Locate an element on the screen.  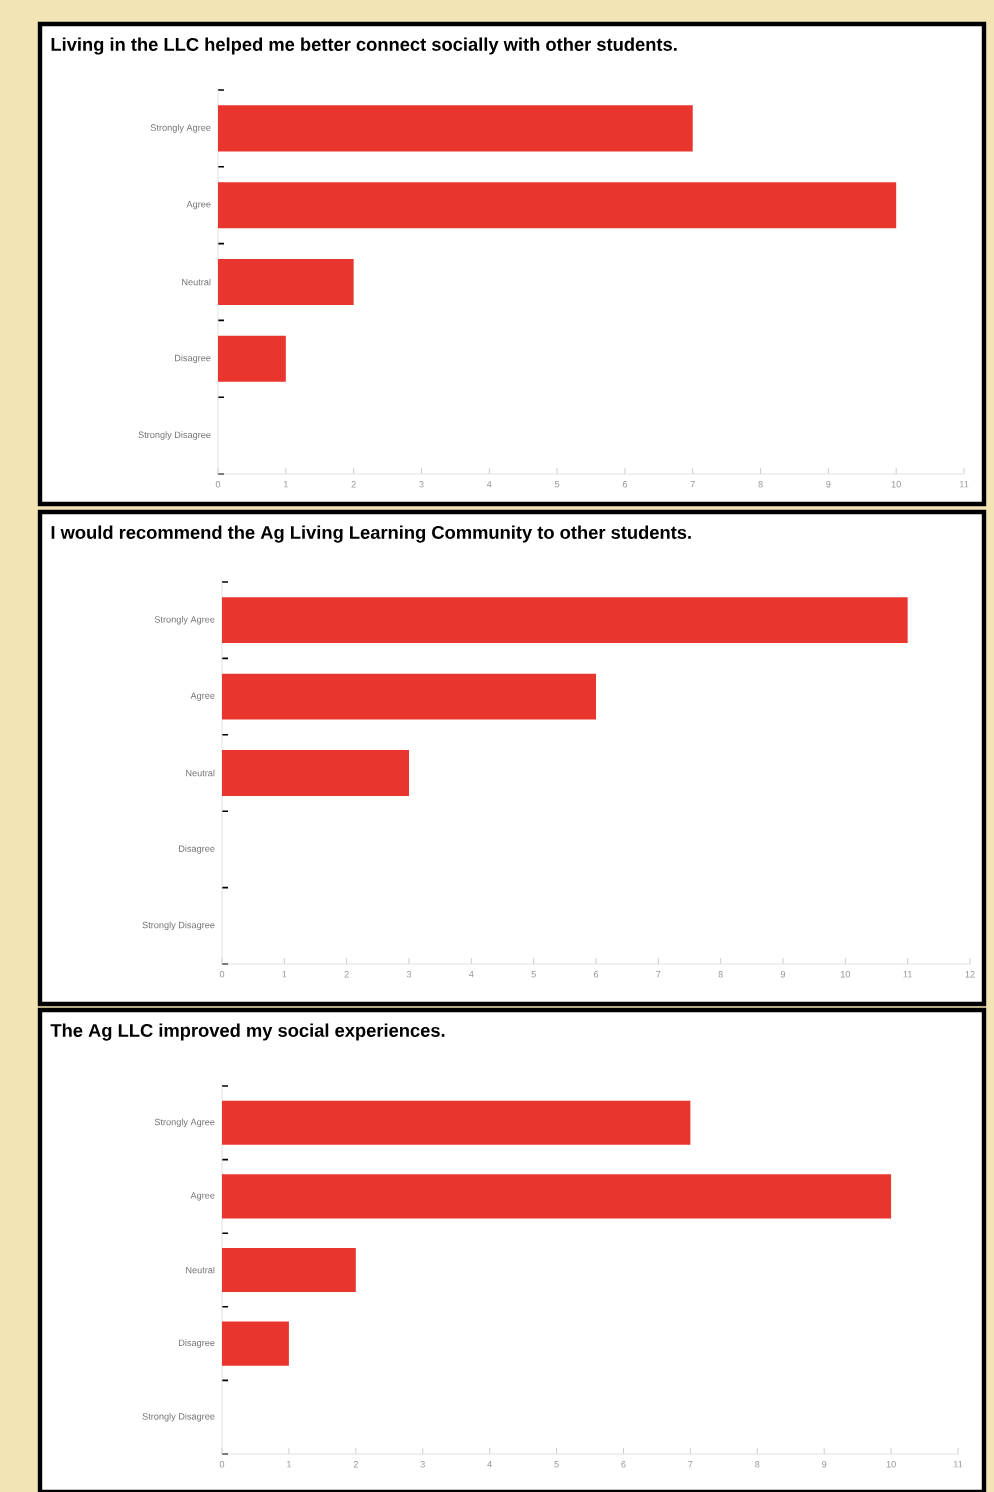
chart-title: I would recommend the Ag Living Learning Community to other students. is located at coordinates (371, 534).